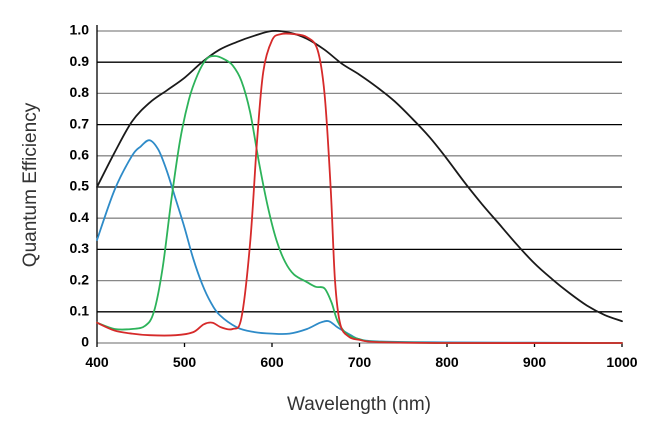 Image resolution: width=649 pixels, height=424 pixels. What do you see at coordinates (80, 248) in the screenshot?
I see `y-tick-label: 0.3` at bounding box center [80, 248].